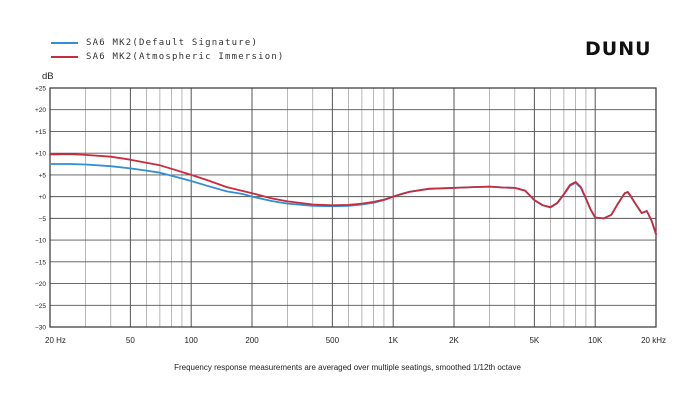 The height and width of the screenshot is (409, 695). I want to click on y-tick-label: +0, so click(43, 197).